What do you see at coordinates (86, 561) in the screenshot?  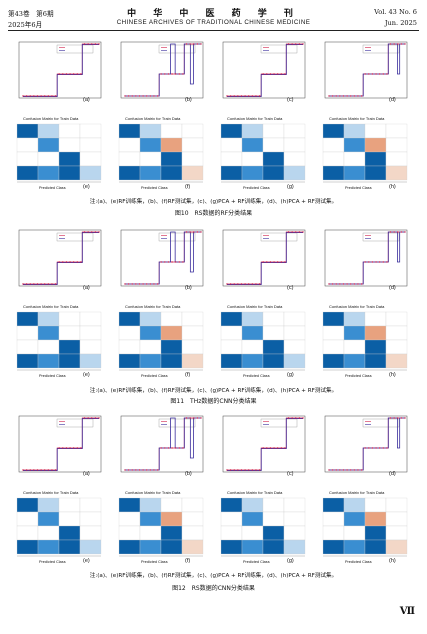 I see `panel-label: (e)` at bounding box center [86, 561].